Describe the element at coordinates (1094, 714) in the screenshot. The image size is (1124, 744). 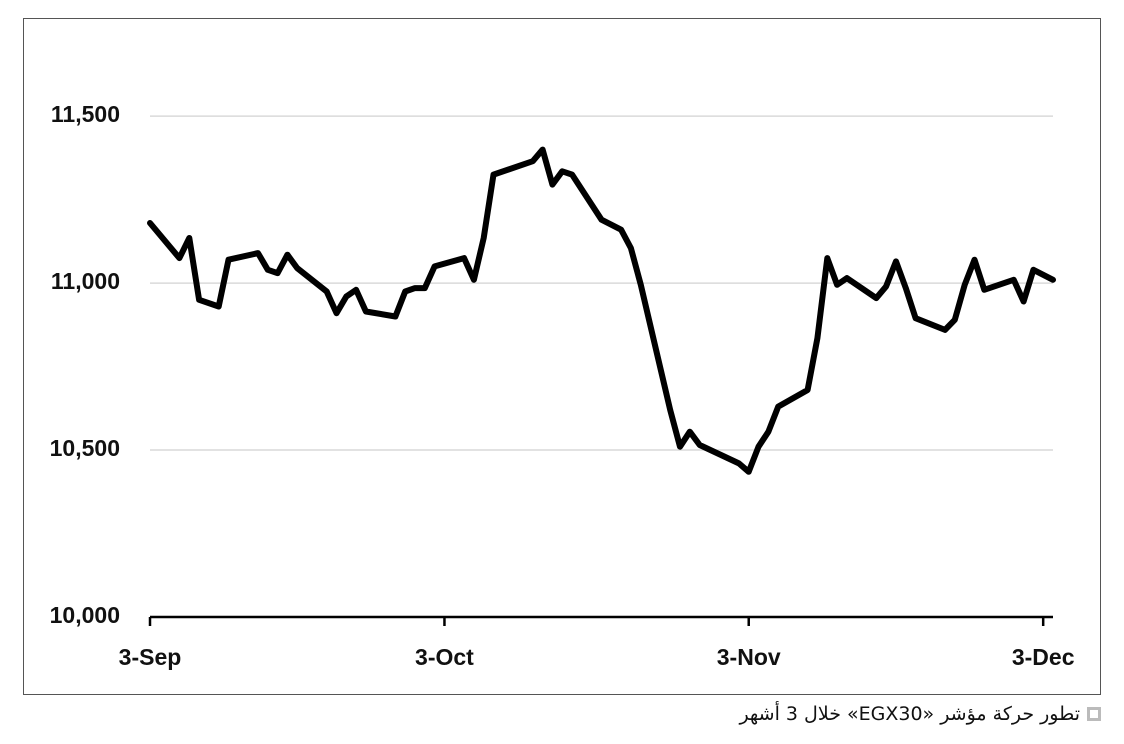
I see `caption-icon` at that location.